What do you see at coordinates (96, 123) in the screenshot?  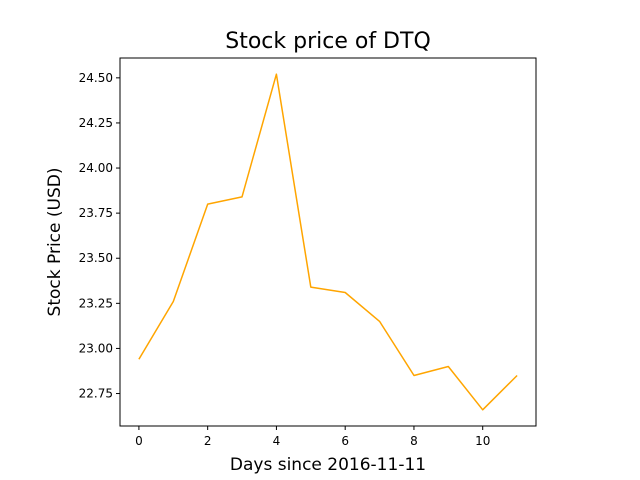 I see `y-tick-label: 24.25` at bounding box center [96, 123].